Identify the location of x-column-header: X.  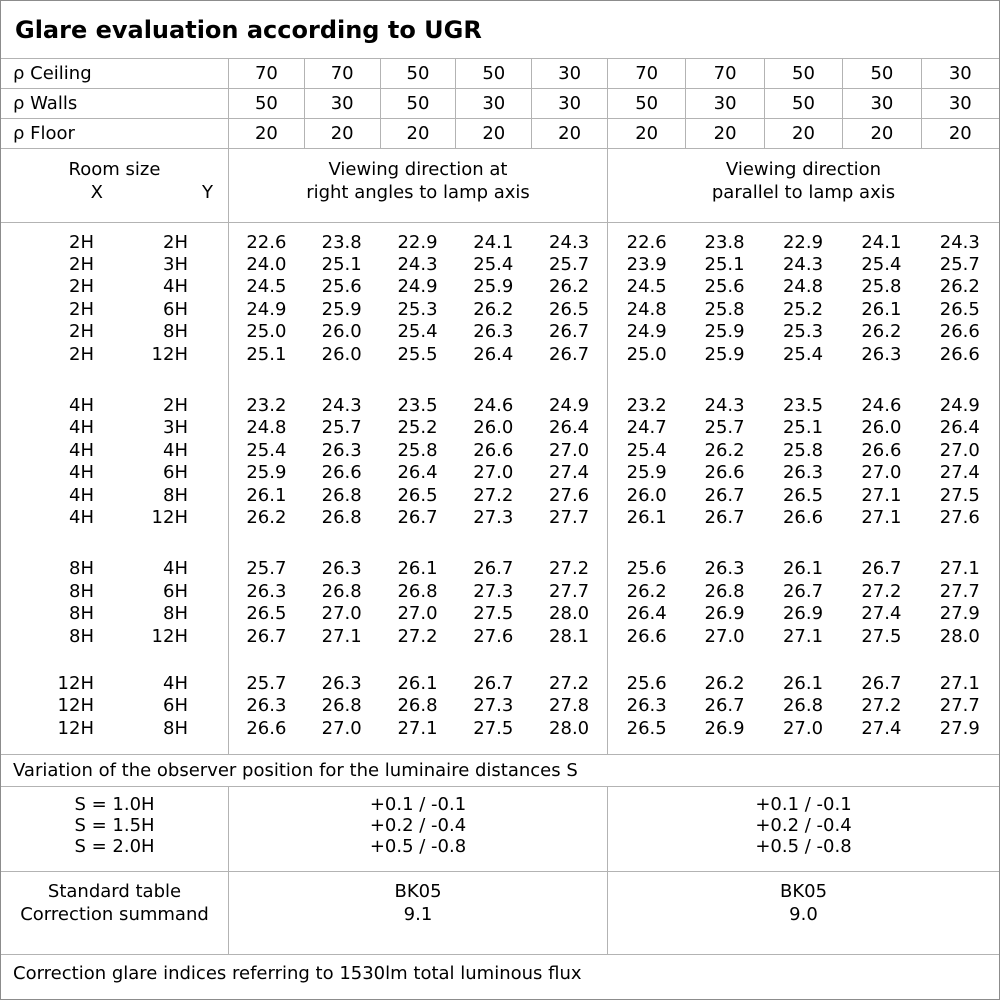
(96, 192).